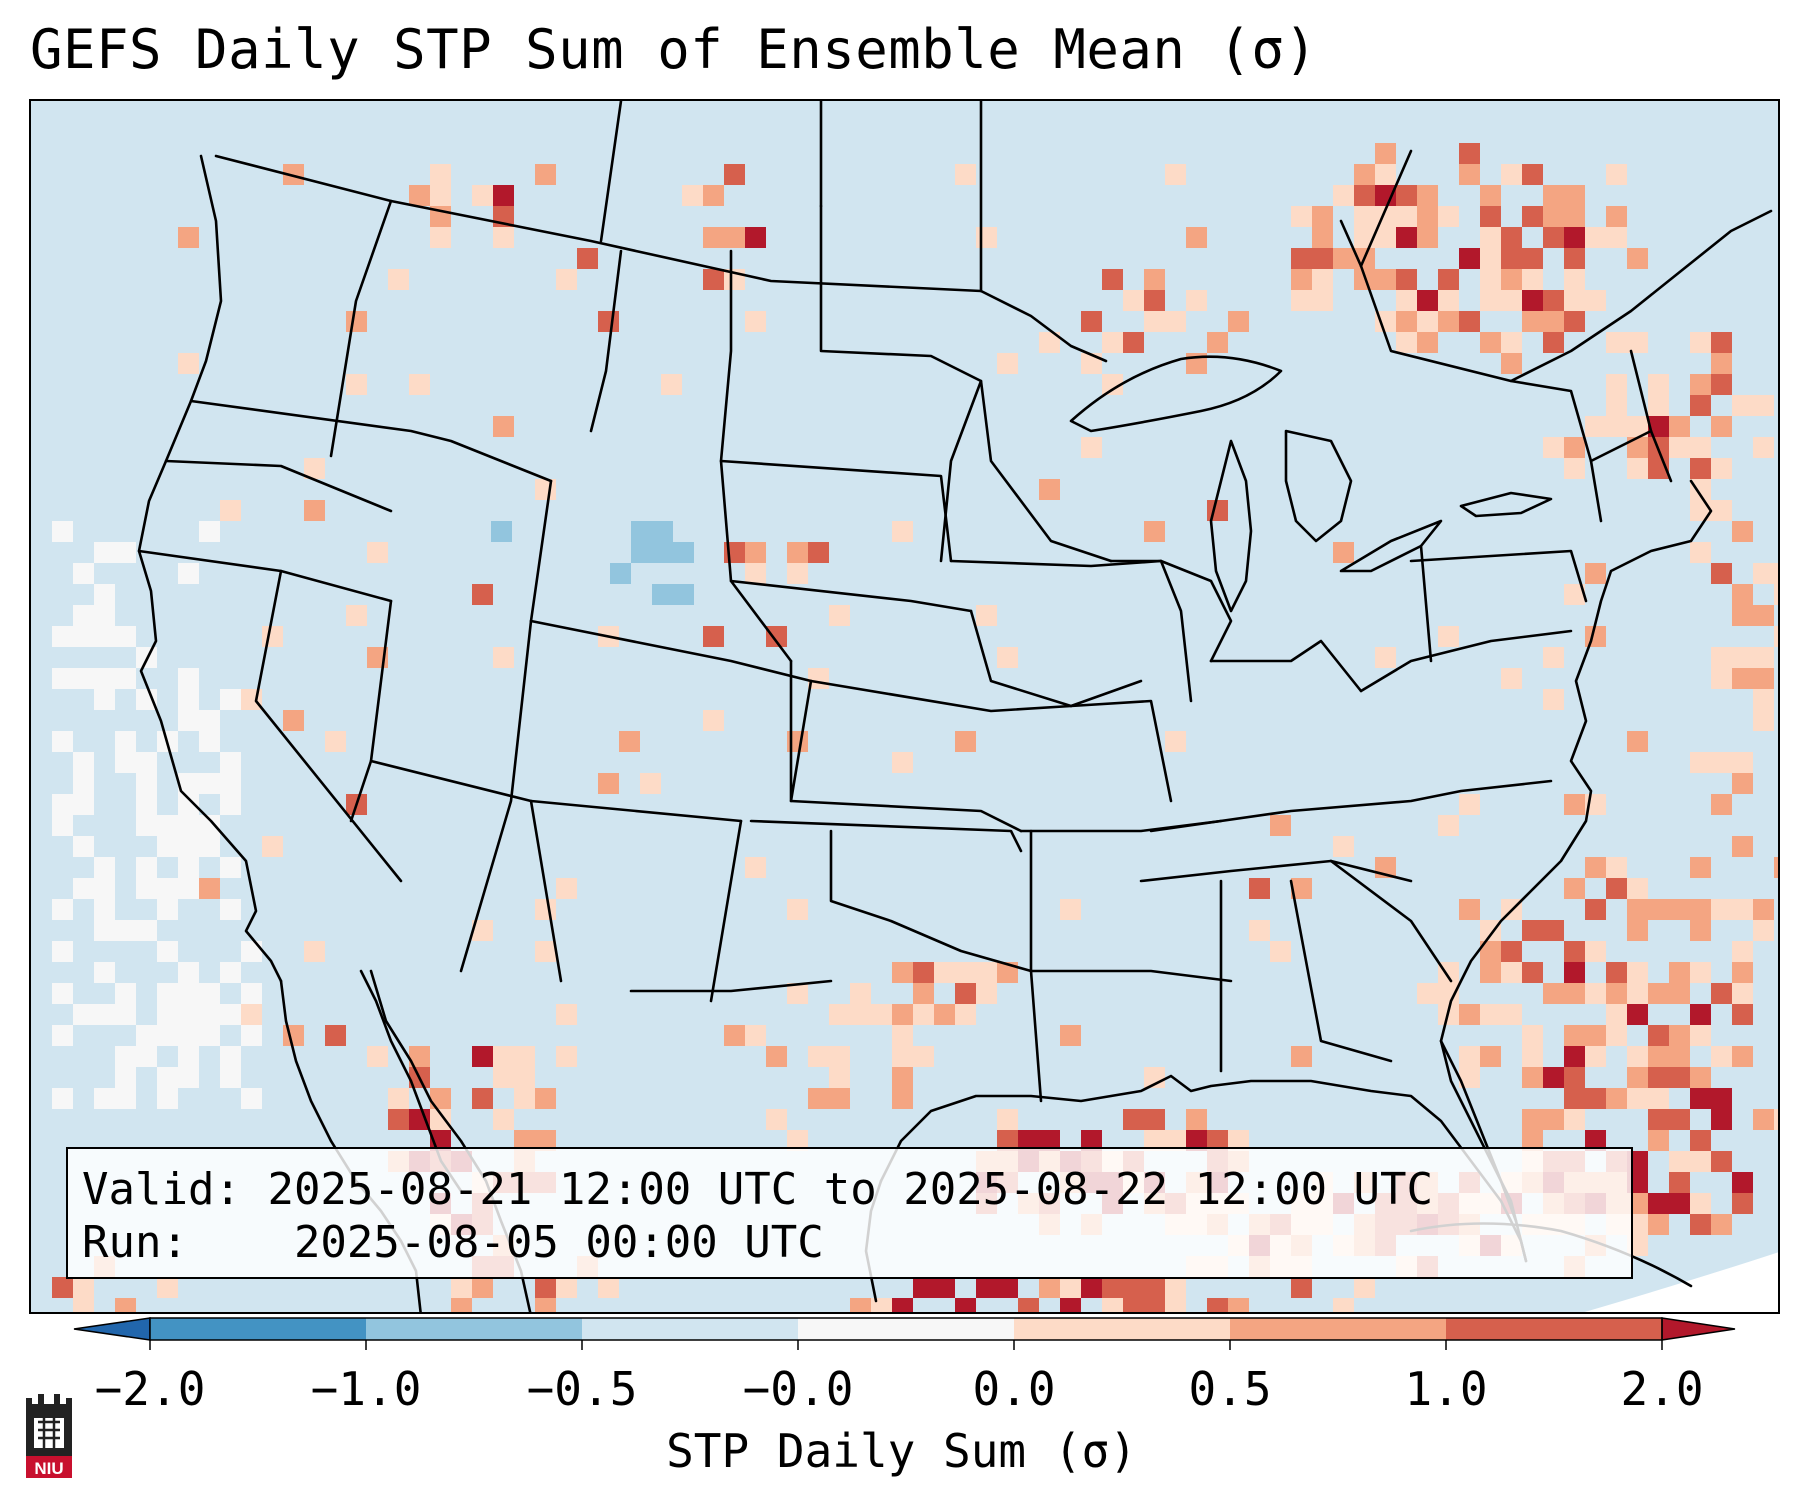 This screenshot has width=1803, height=1506. What do you see at coordinates (558, 1242) in the screenshot?
I see `run-time: 2025-08-05 00:00 UTC` at bounding box center [558, 1242].